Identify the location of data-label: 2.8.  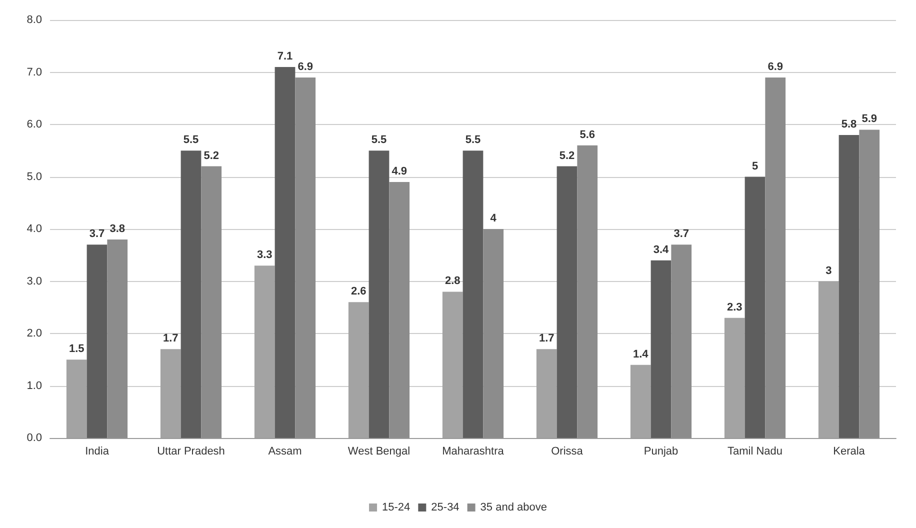
(452, 281).